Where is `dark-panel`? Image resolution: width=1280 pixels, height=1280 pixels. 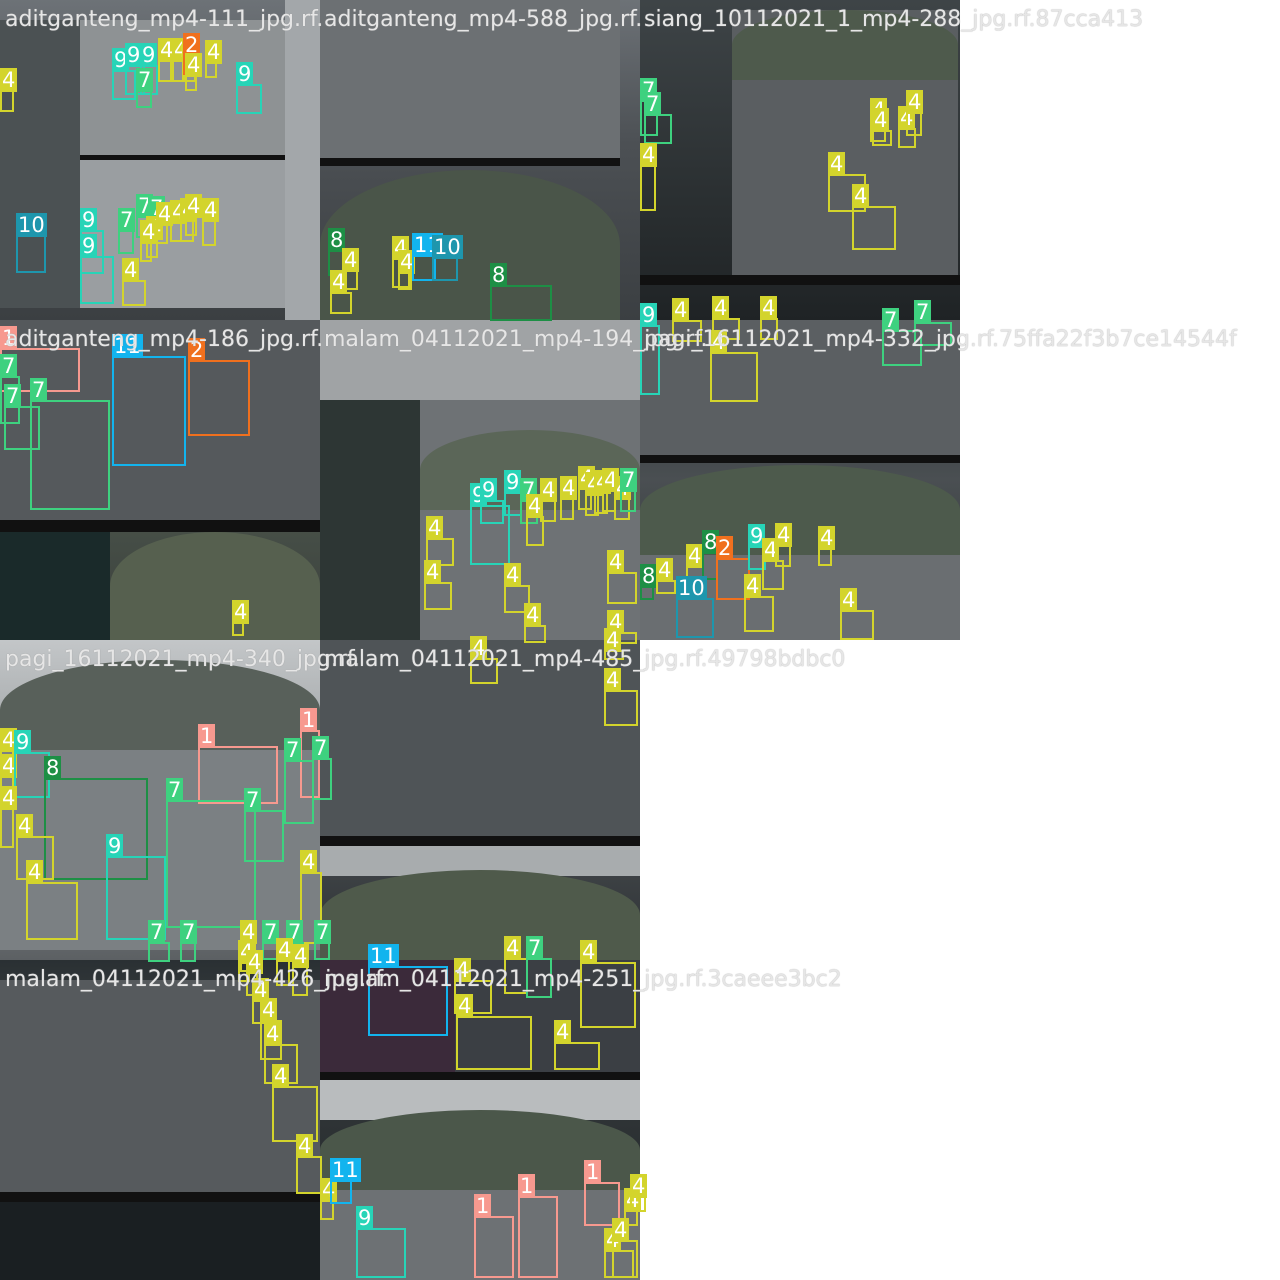 dark-panel is located at coordinates (370, 520).